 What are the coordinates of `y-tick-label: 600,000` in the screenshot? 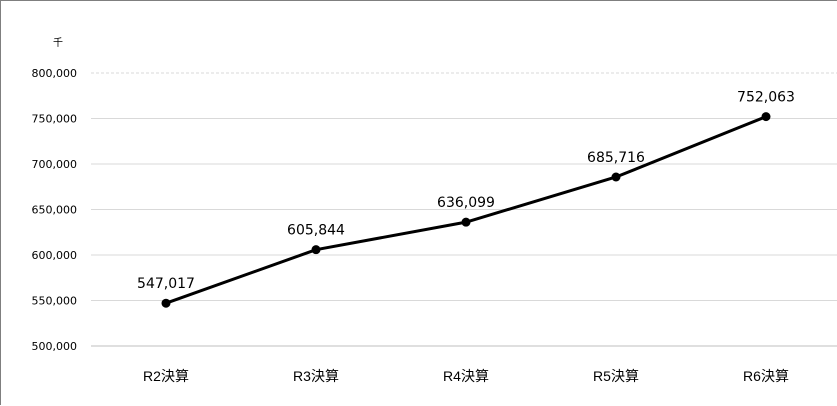 It's located at (55, 255).